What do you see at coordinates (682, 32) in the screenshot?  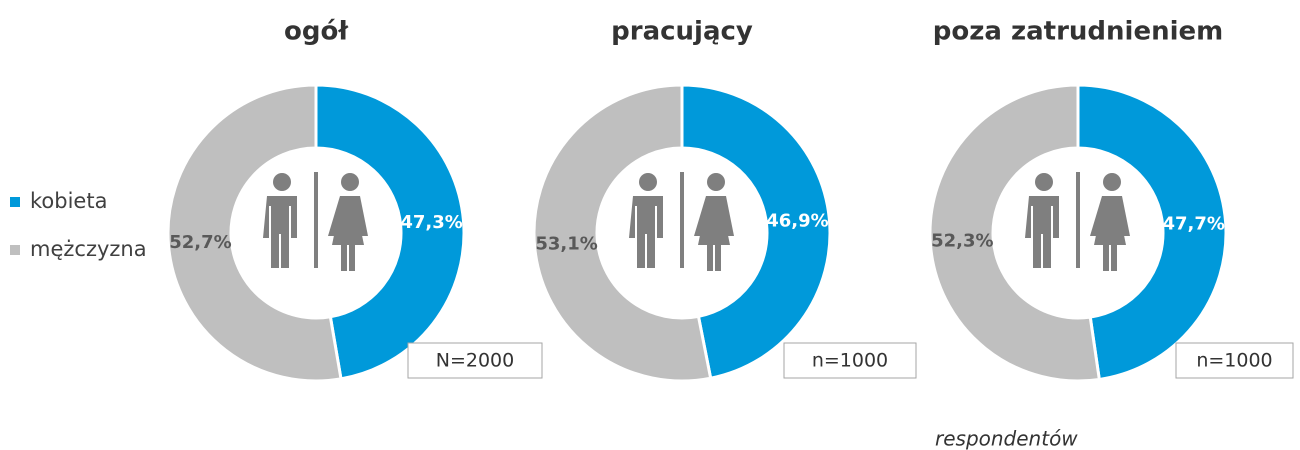 I see `chart-title: pracujący` at bounding box center [682, 32].